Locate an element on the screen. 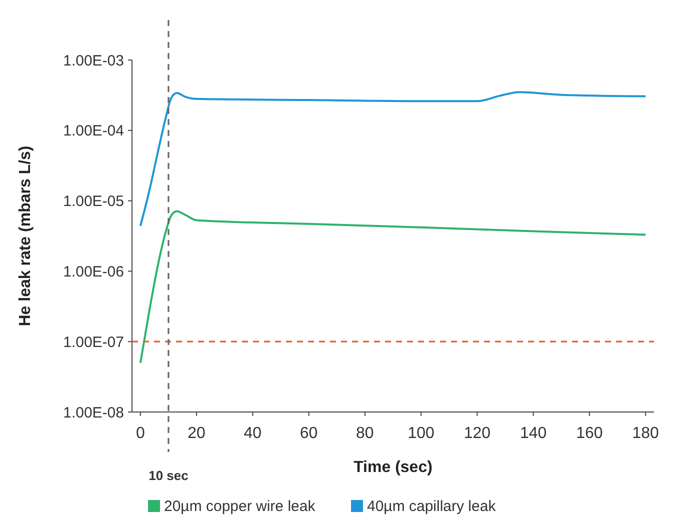 The height and width of the screenshot is (531, 679). y-tick-label: 1.00E-05 is located at coordinates (93, 201).